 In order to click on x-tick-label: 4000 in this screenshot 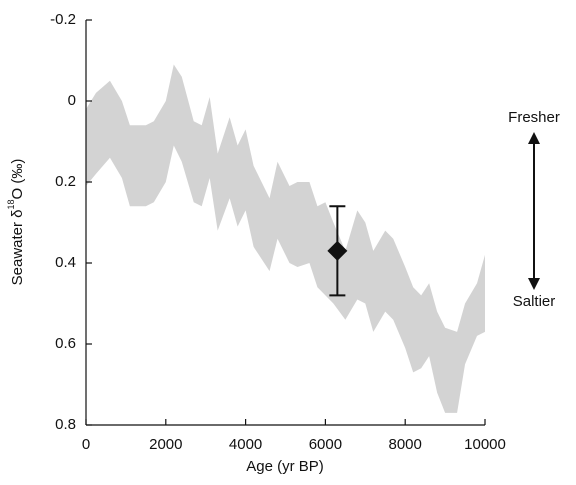, I will do `click(245, 444)`.